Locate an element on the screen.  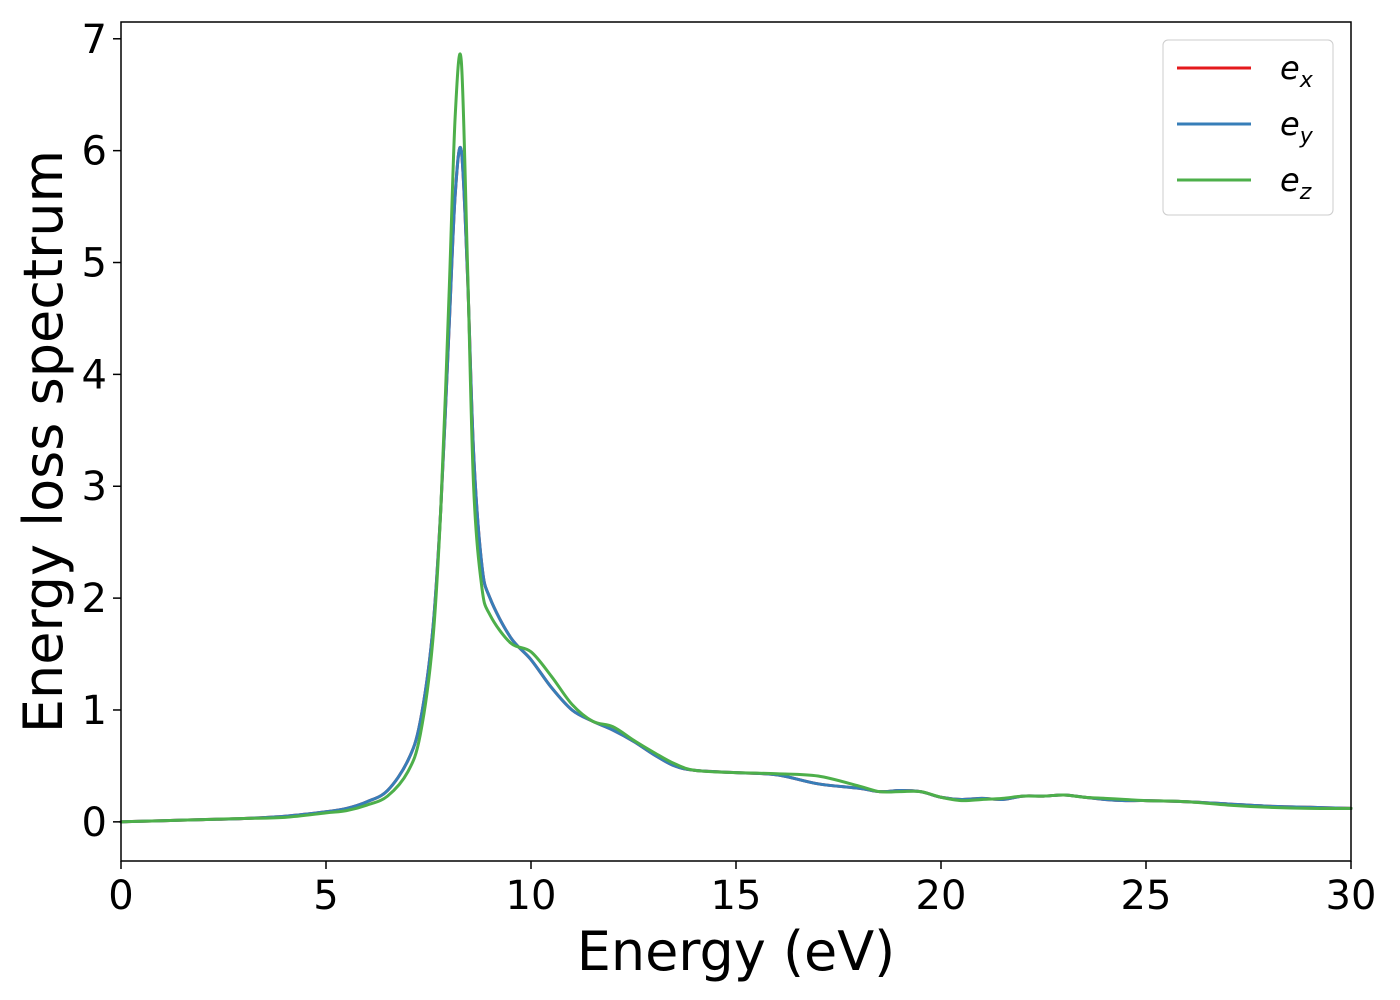
x-tick-label: 25 is located at coordinates (1146, 896).